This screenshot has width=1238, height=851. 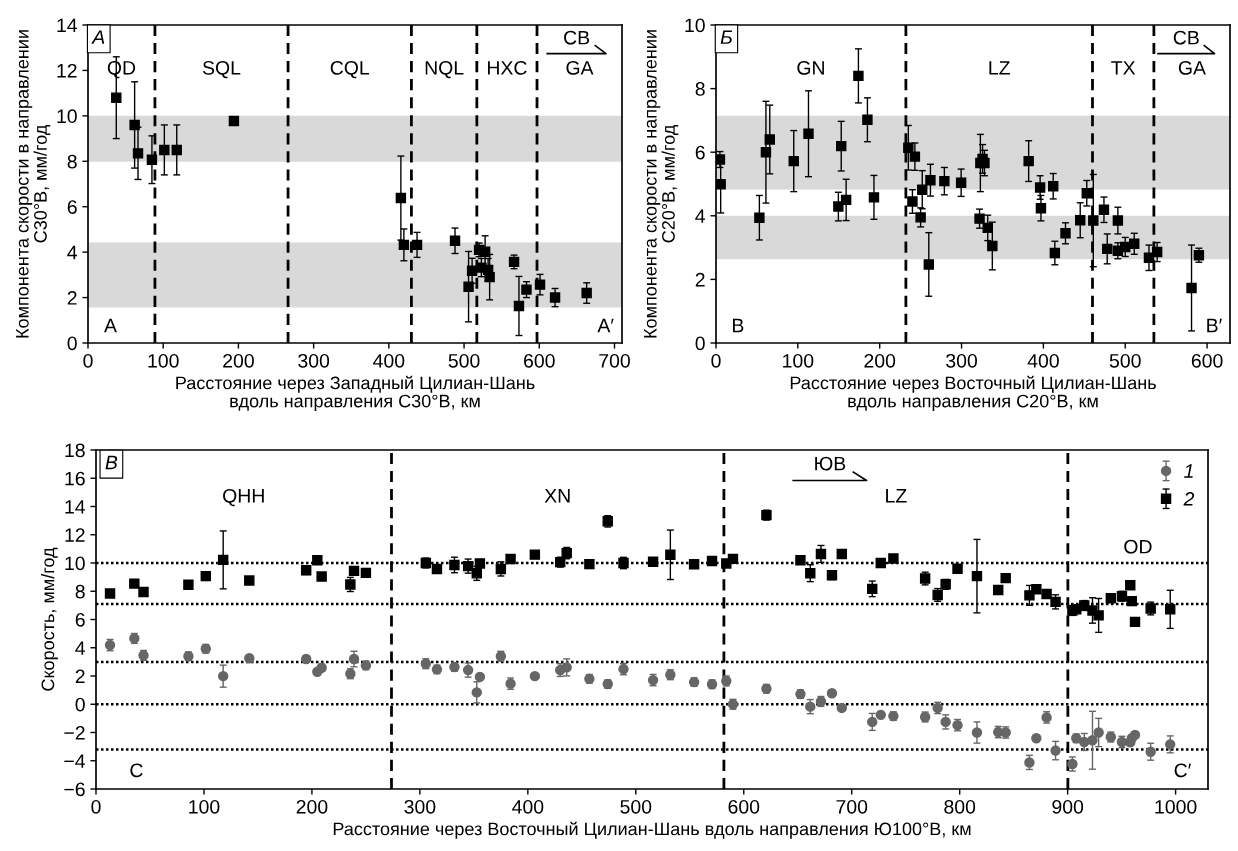 What do you see at coordinates (1188, 471) in the screenshot?
I see `legend-label: 1` at bounding box center [1188, 471].